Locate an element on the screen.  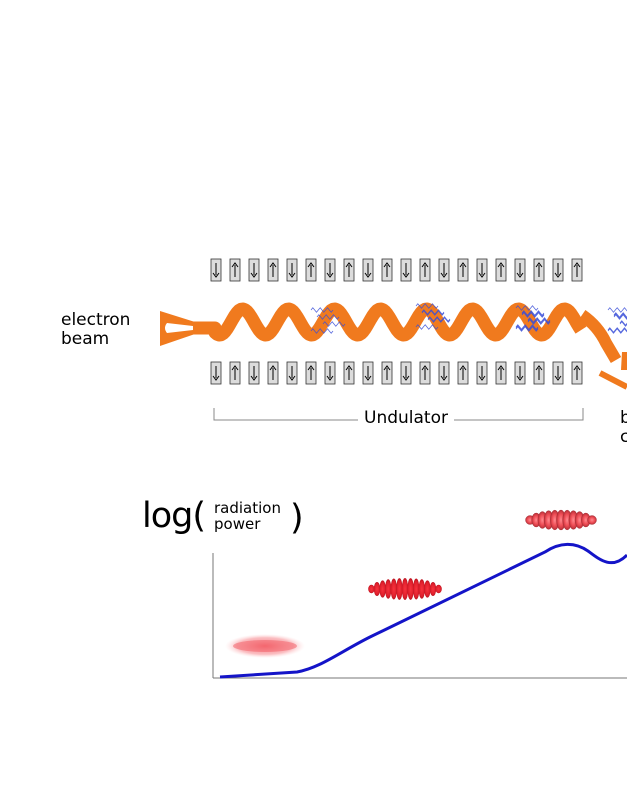
beam-dump-wedge is located at coordinates (624, 361).